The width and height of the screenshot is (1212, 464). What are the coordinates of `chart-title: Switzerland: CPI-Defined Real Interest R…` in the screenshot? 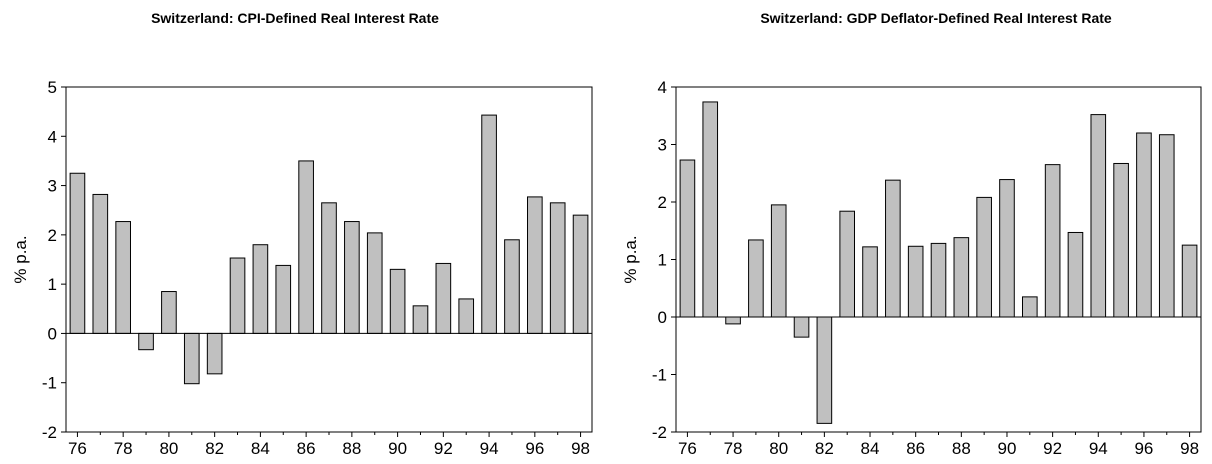 It's located at (295, 18).